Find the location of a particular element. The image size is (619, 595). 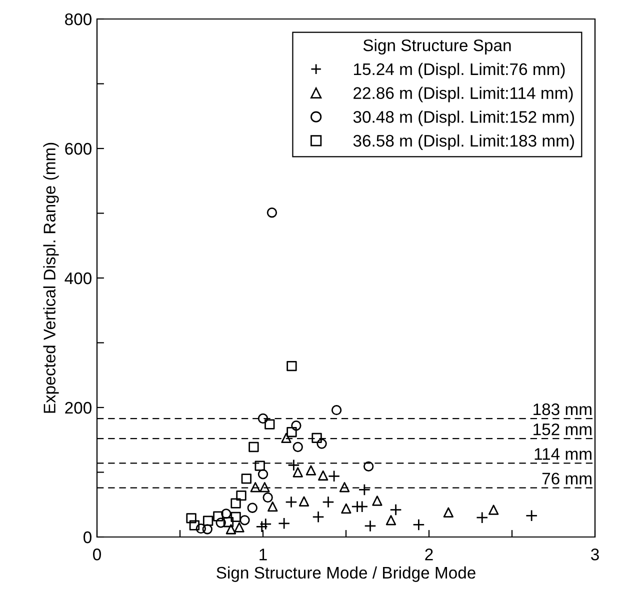

y-tick-label: 600 is located at coordinates (78, 148).